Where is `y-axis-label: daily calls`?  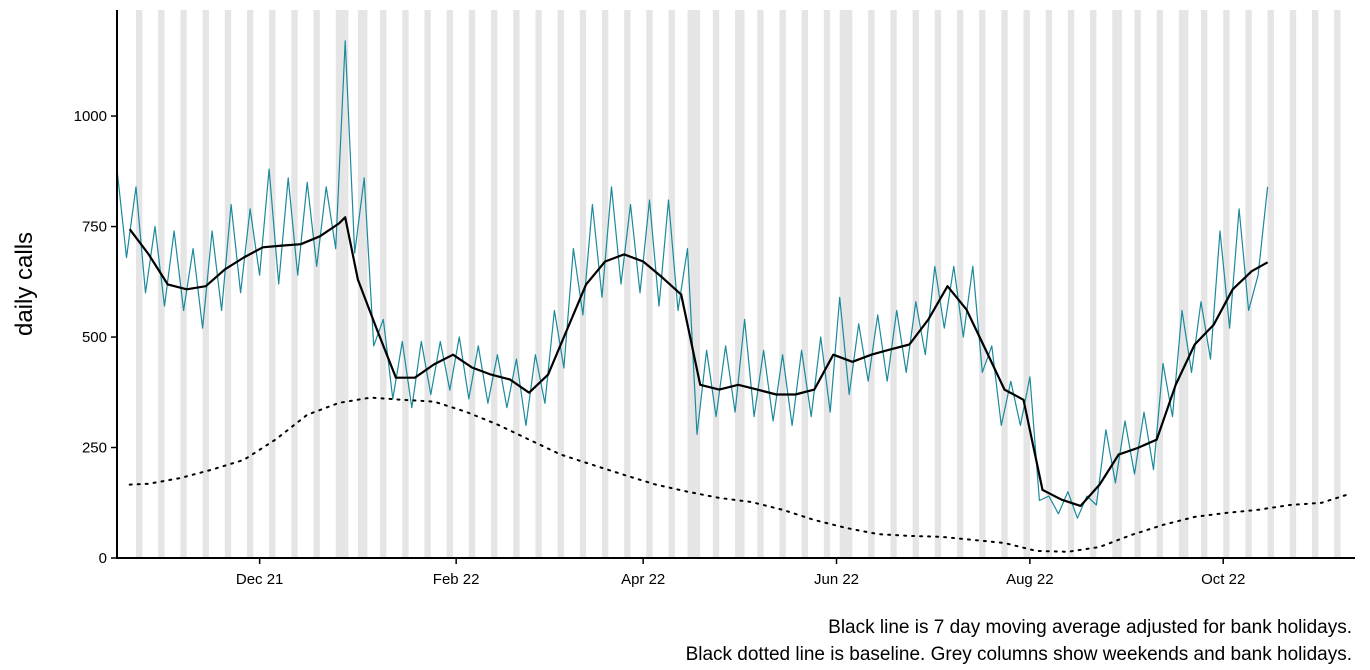
y-axis-label: daily calls is located at coordinates (24, 284).